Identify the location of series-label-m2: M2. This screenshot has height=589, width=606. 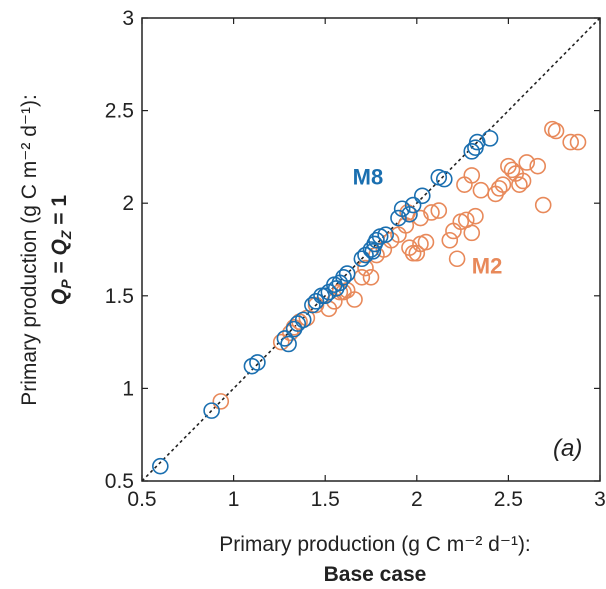
(487, 266).